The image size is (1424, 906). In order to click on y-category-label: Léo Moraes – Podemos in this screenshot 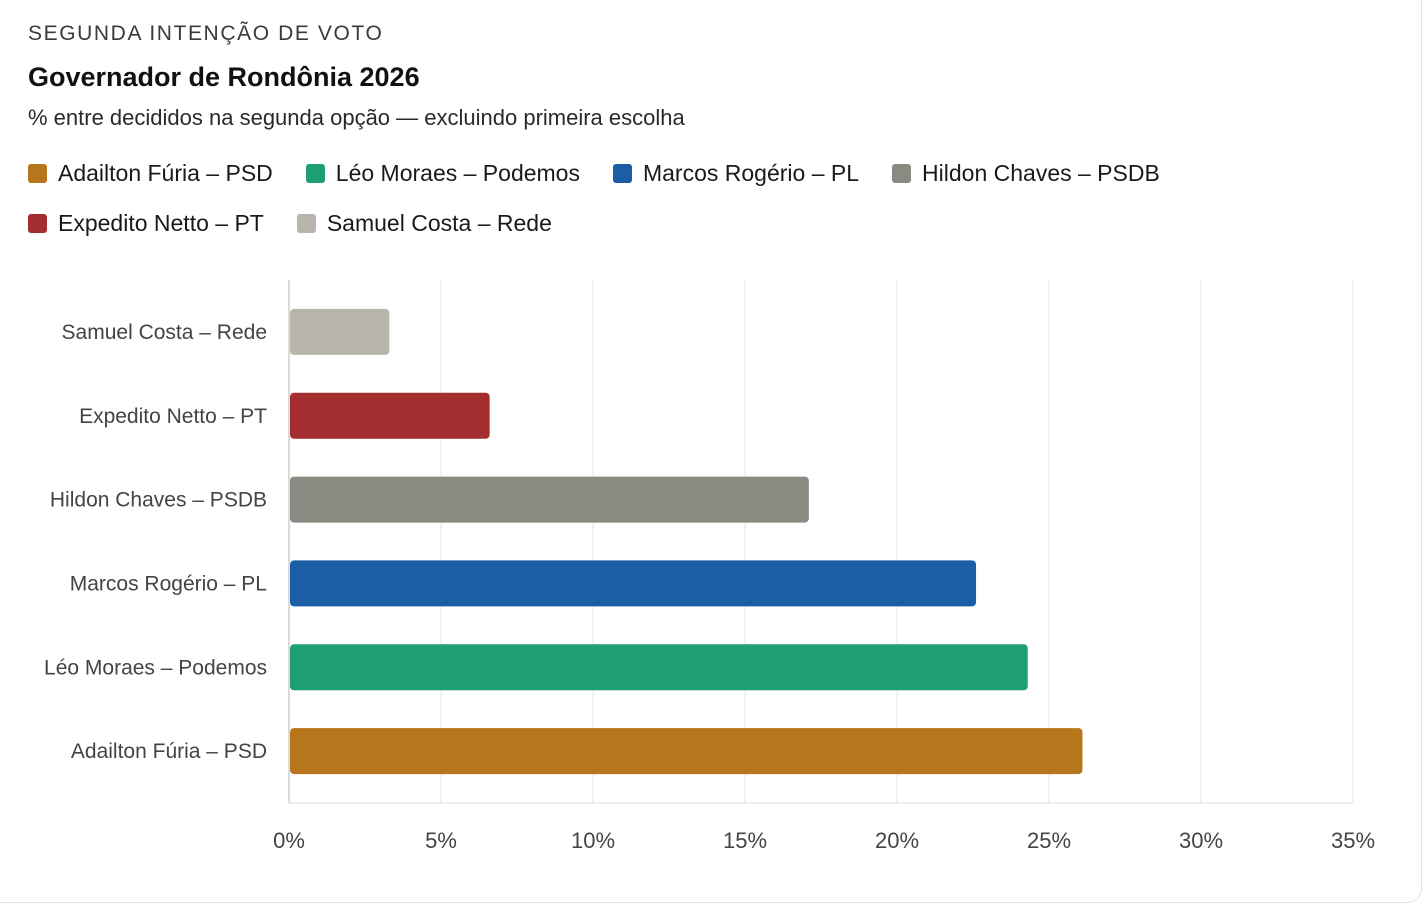, I will do `click(155, 667)`.